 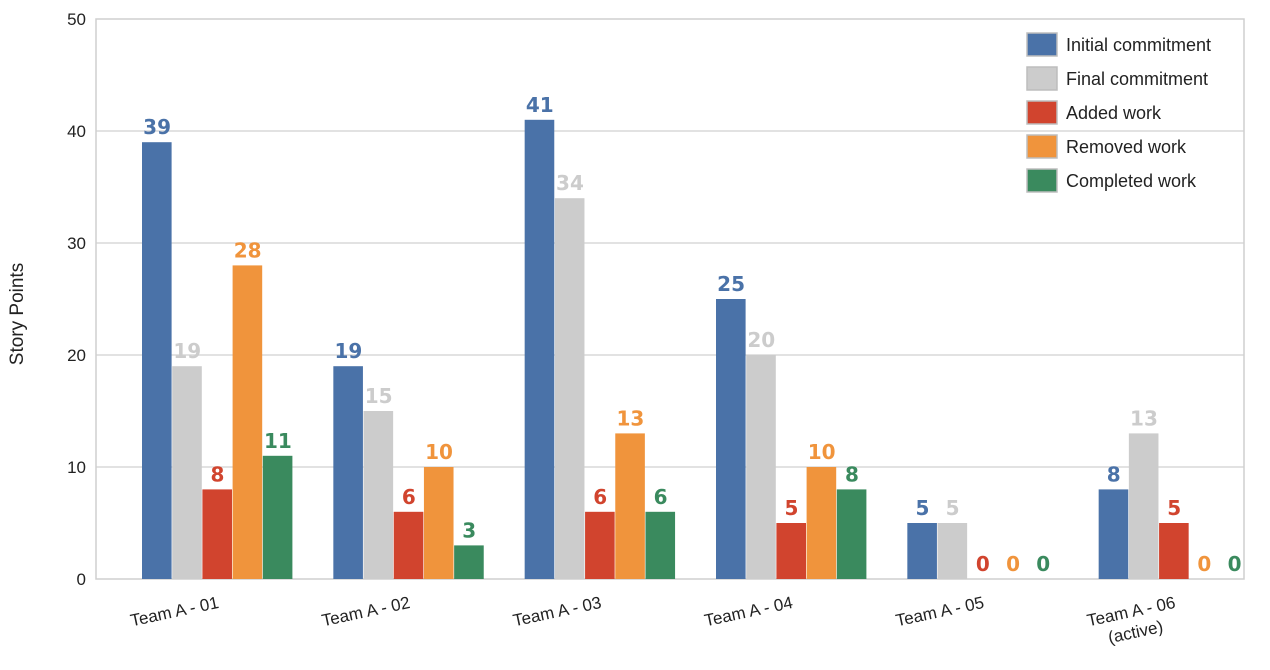 I want to click on x-category-line: Team A - 03, so click(x=557, y=611).